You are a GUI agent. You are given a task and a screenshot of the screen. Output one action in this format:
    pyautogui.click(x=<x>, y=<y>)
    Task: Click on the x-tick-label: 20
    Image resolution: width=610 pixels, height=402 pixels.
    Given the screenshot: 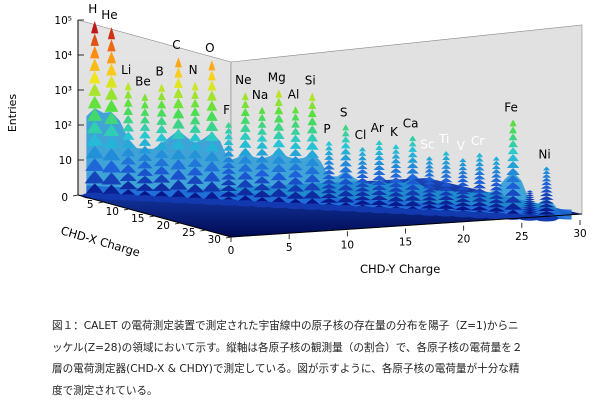 What is the action you would take?
    pyautogui.click(x=163, y=226)
    